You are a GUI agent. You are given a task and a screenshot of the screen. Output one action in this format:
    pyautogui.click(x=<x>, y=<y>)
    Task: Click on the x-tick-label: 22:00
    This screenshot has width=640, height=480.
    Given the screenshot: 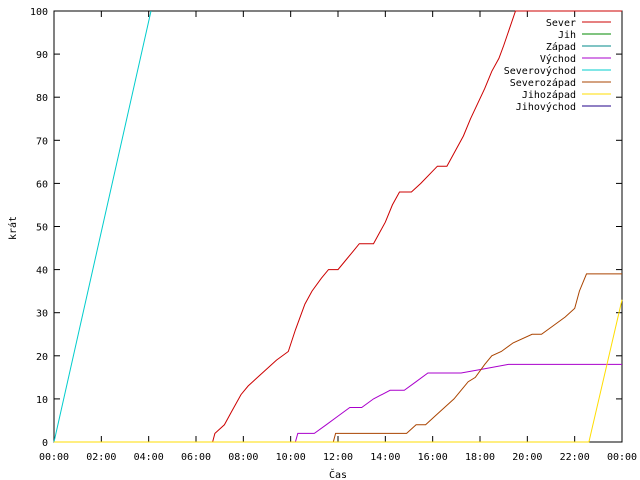 What is the action you would take?
    pyautogui.click(x=575, y=457)
    